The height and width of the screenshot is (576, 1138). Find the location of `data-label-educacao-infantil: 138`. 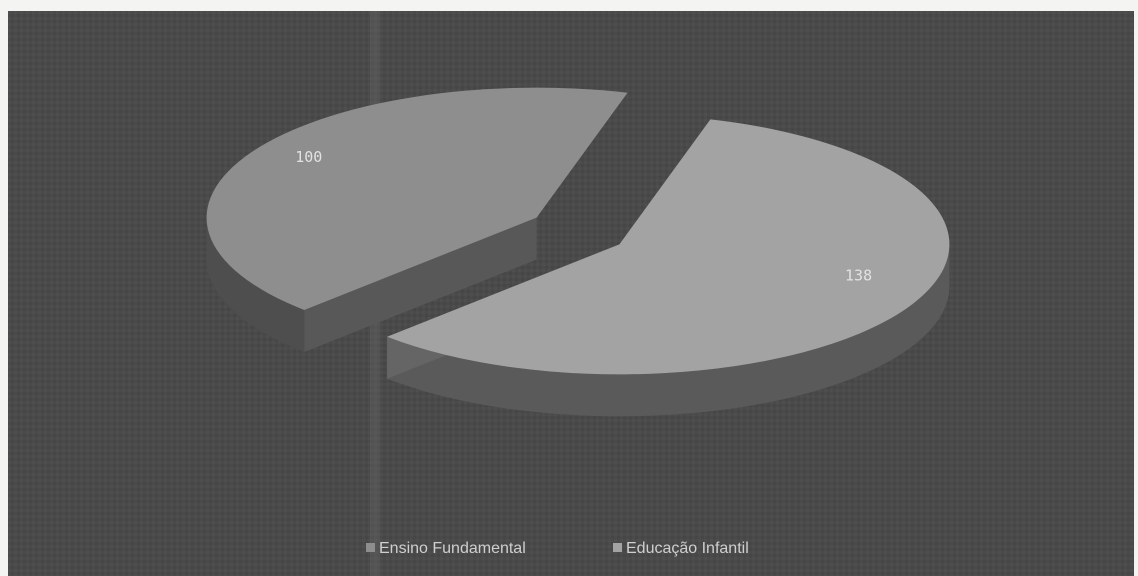

data-label-educacao-infantil: 138 is located at coordinates (858, 275).